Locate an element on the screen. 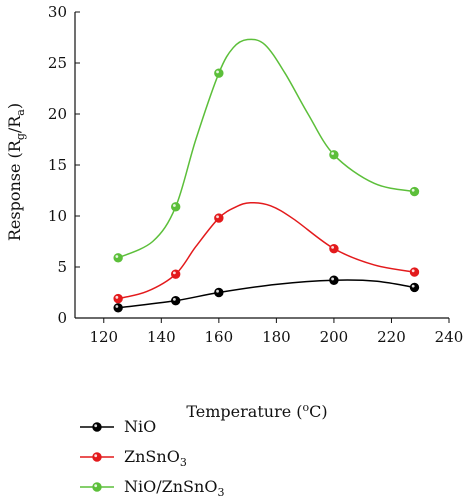  y-tick-label: 30 is located at coordinates (57, 12).